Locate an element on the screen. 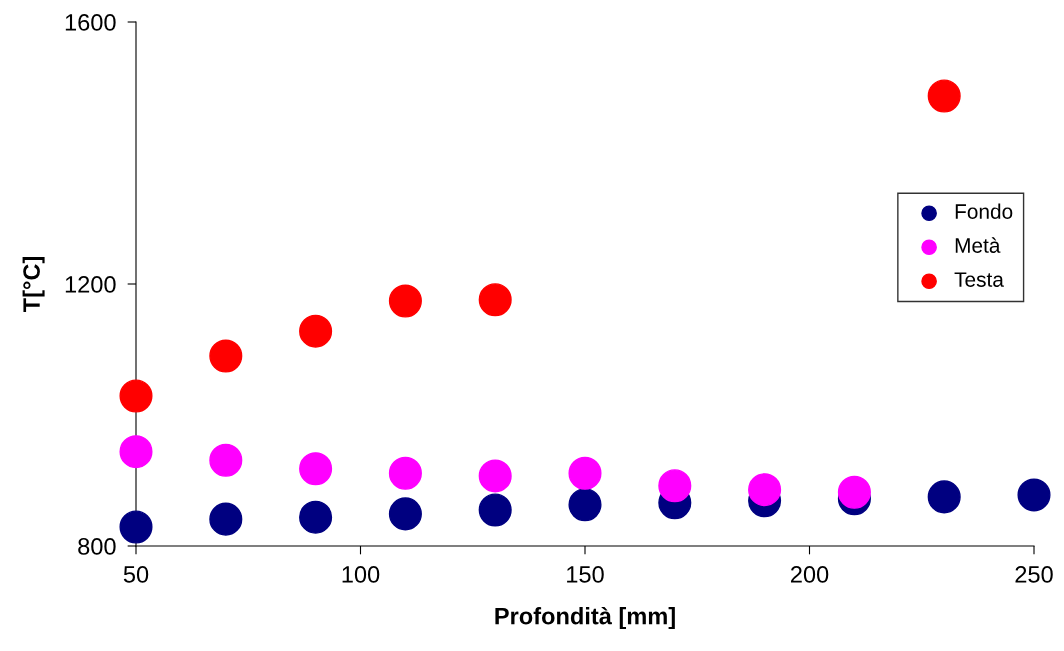 Image resolution: width=1064 pixels, height=651 pixels. legend-label: Fondo is located at coordinates (984, 211).